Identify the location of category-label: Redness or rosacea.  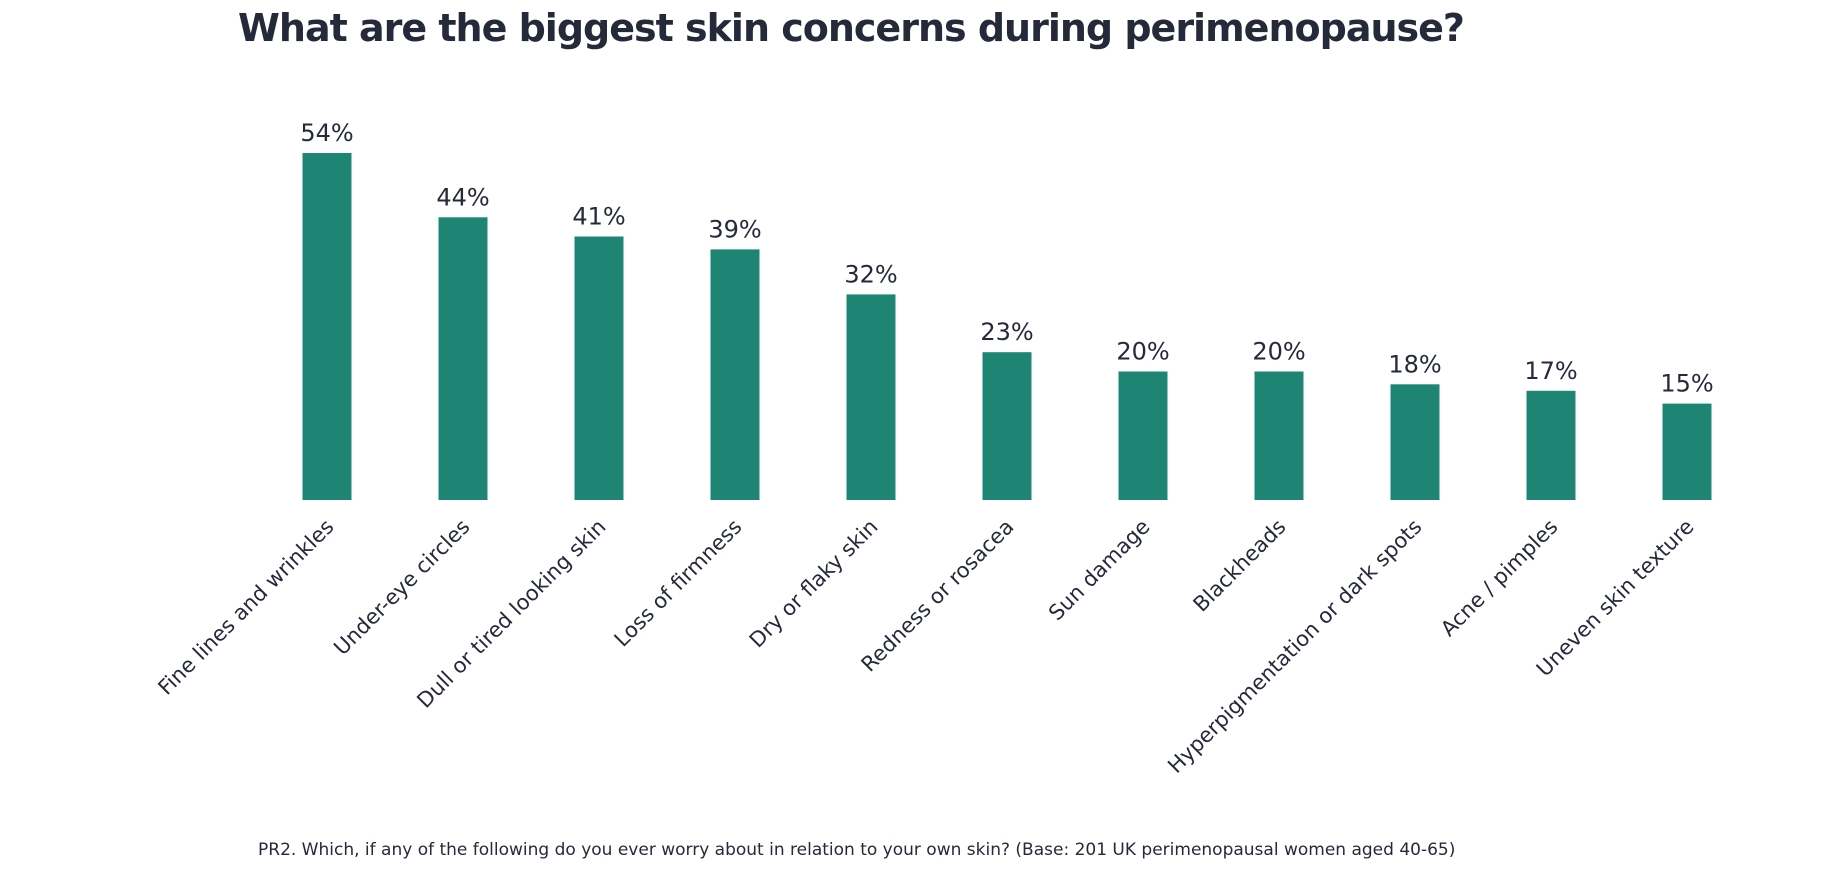
(938, 596).